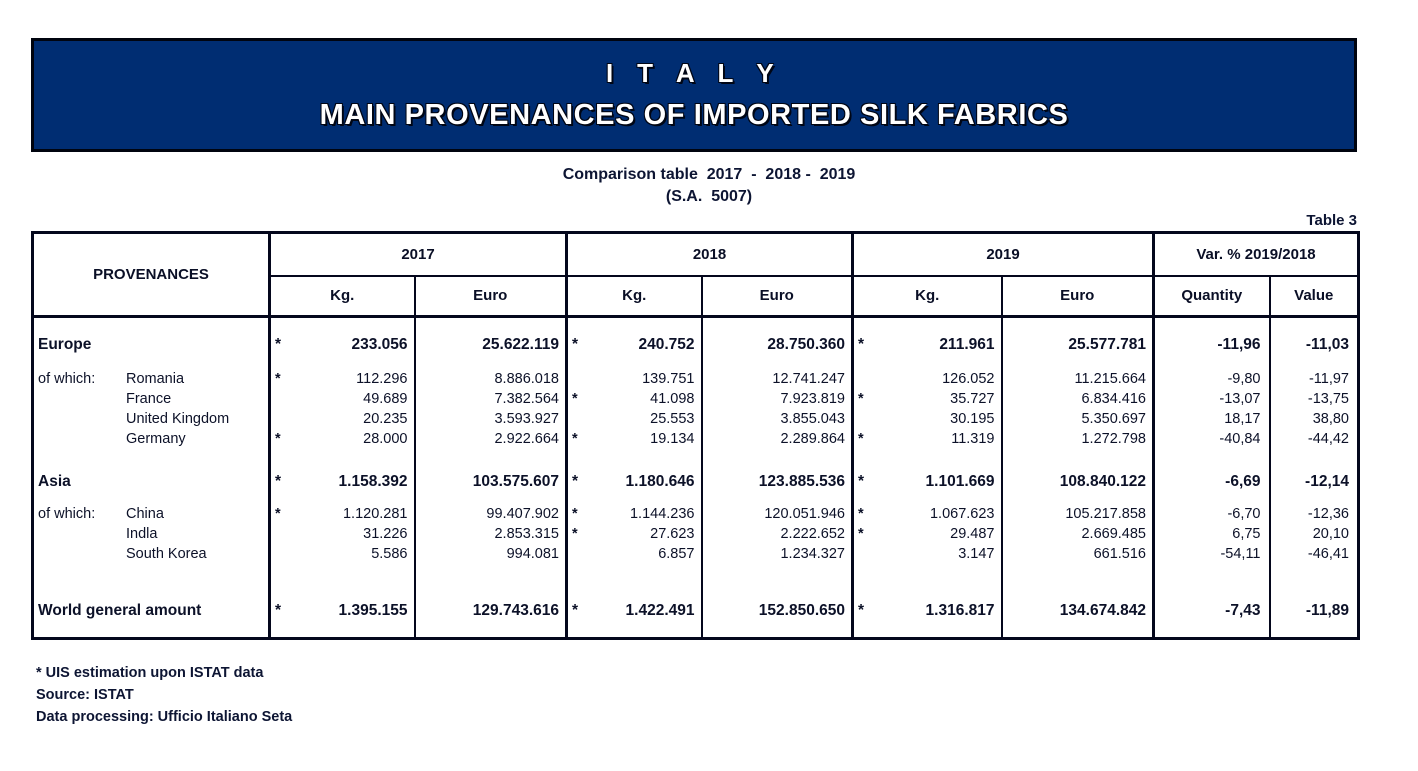  I want to click on quantity-variation-value: -54,11, so click(1211, 554).